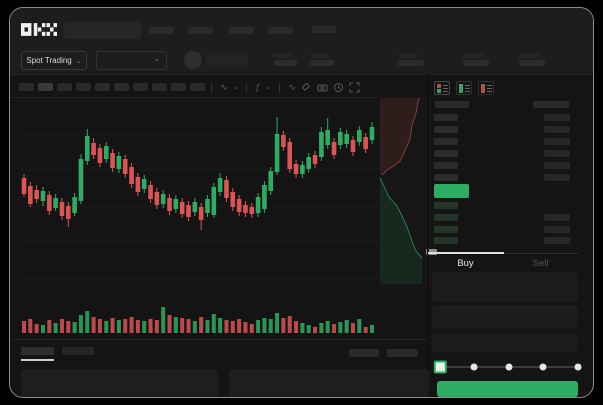 The height and width of the screenshot is (405, 603). What do you see at coordinates (505, 287) in the screenshot?
I see `order-form-field-price` at bounding box center [505, 287].